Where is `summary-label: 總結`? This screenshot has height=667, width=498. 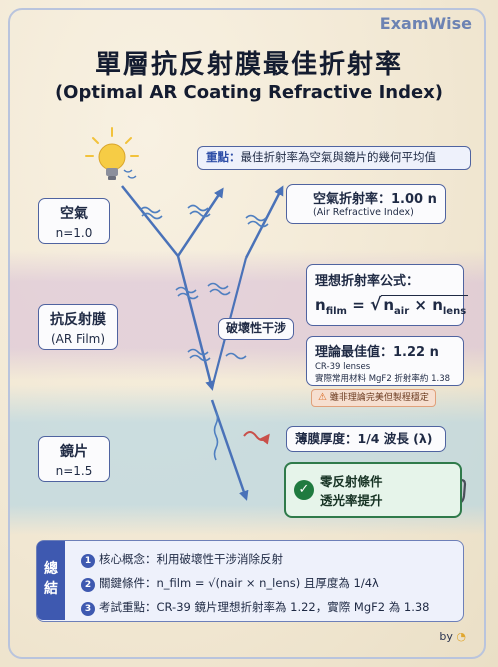
summary-label: 總結 is located at coordinates (51, 580).